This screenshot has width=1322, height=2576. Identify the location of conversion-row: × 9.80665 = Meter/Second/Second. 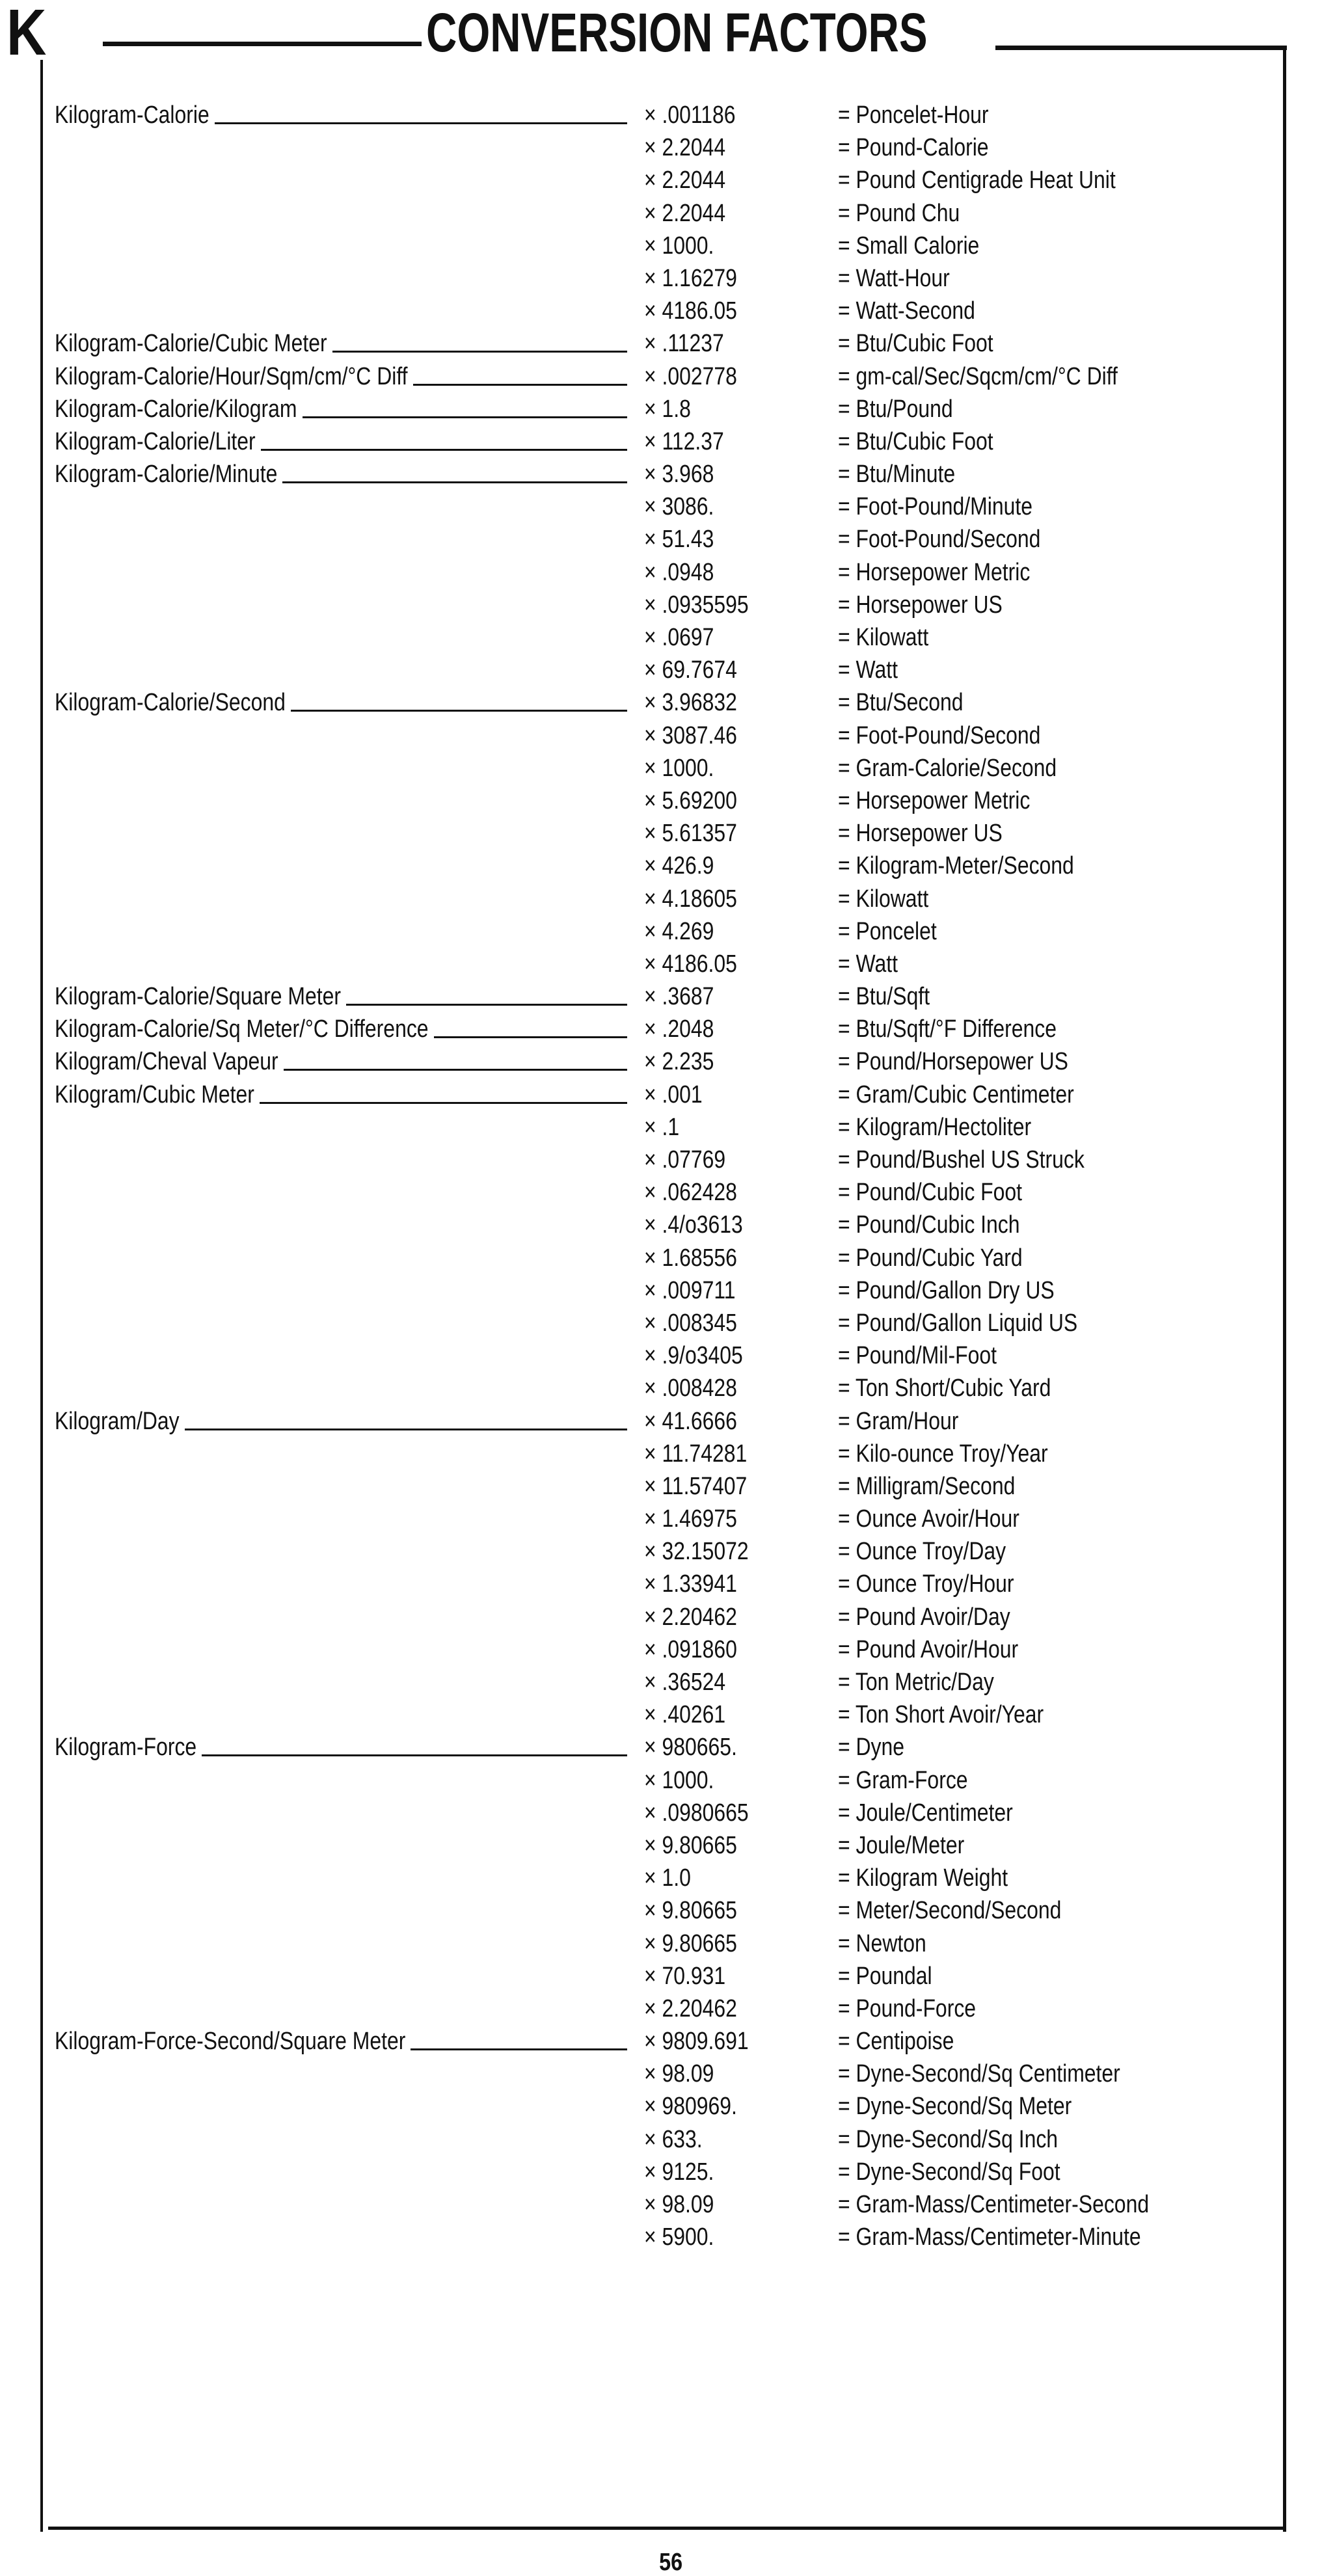
(666, 1910).